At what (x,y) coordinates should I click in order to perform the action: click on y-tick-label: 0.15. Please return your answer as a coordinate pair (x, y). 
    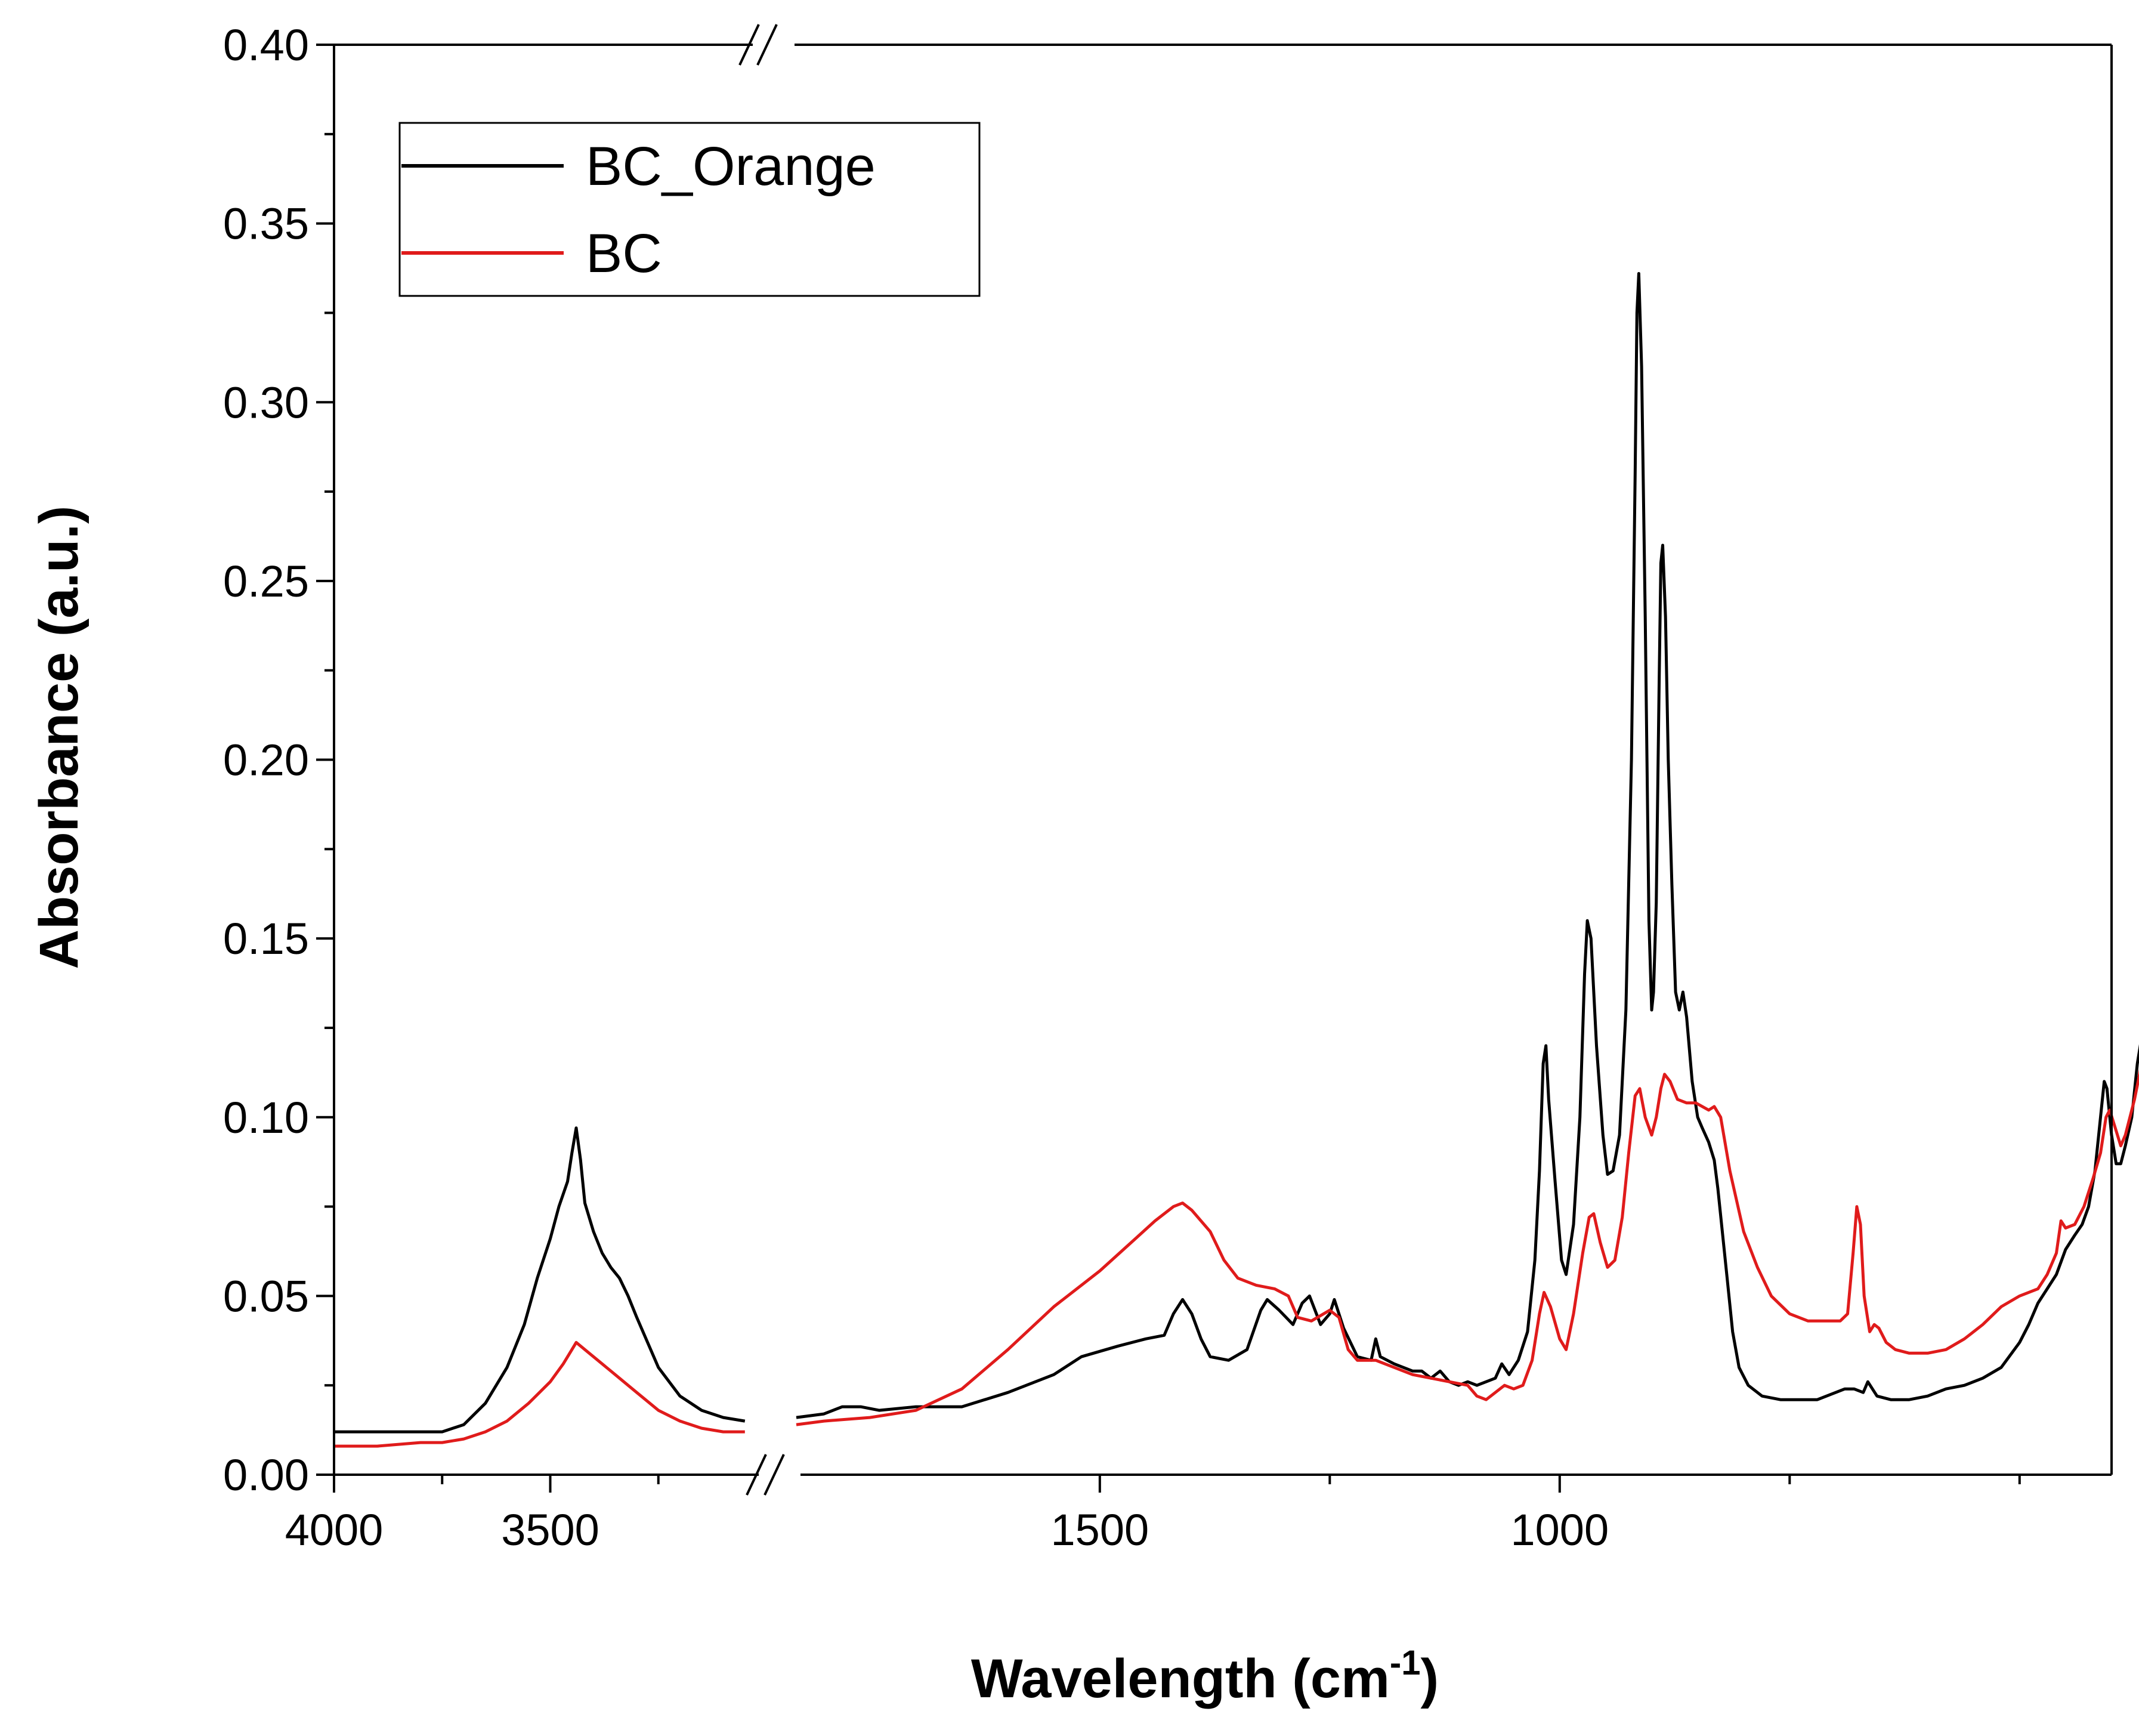
    Looking at the image, I should click on (266, 939).